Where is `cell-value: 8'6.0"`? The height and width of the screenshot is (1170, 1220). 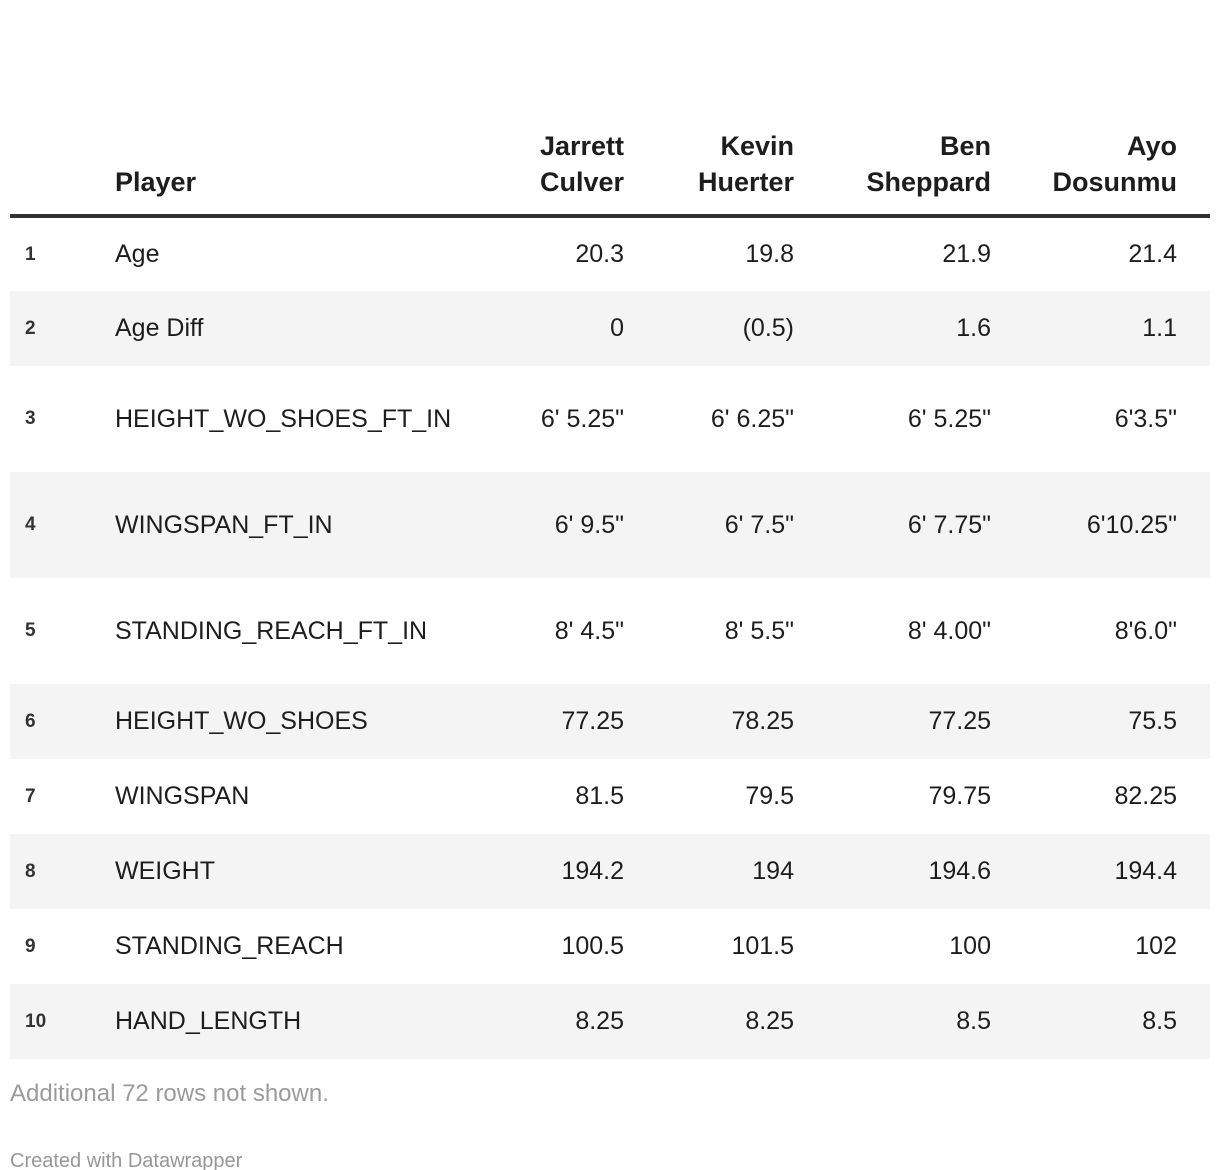 cell-value: 8'6.0" is located at coordinates (1145, 630).